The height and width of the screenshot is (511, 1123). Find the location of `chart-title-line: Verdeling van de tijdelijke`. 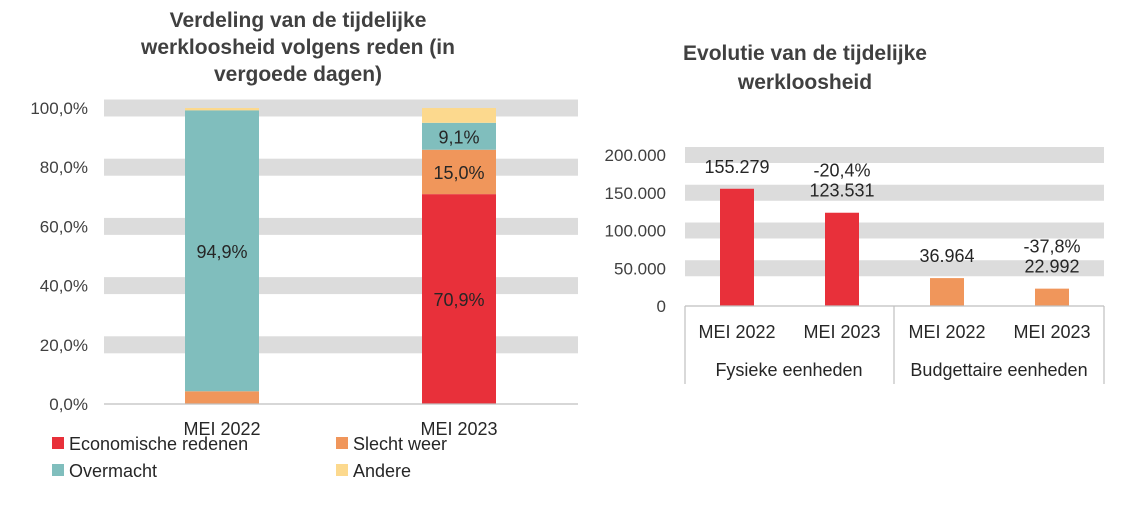

chart-title-line: Verdeling van de tijdelijke is located at coordinates (298, 20).